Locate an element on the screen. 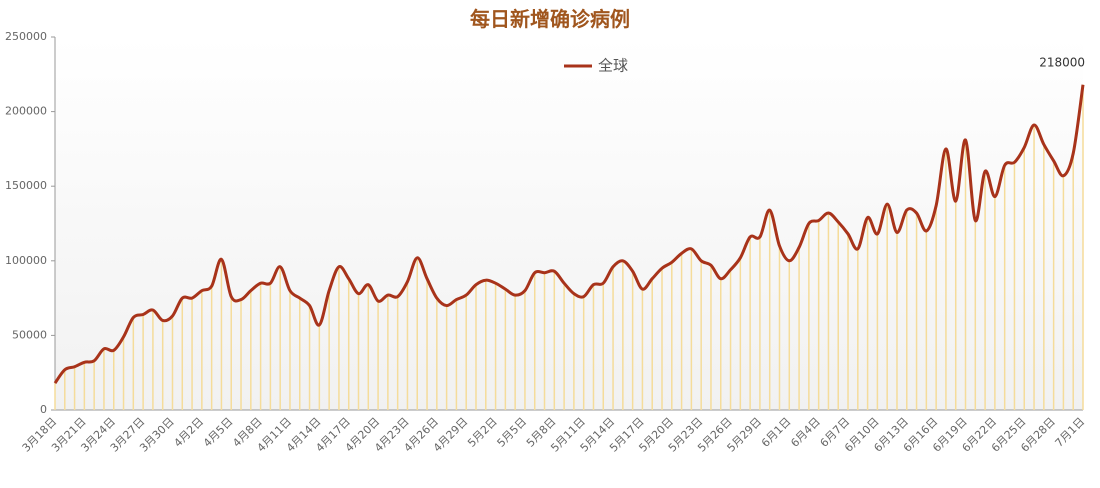 This screenshot has width=1100, height=488. x-tick-label: 5月2日 is located at coordinates (482, 432).